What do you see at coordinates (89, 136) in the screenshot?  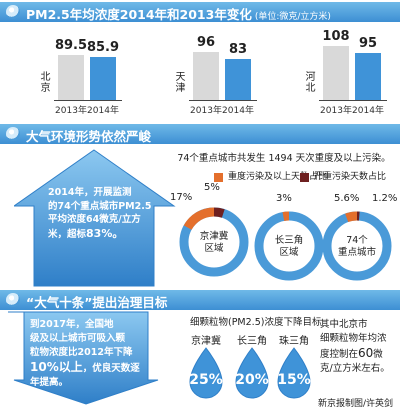 I see `section-title-air: 大气环境形势依然严峻` at bounding box center [89, 136].